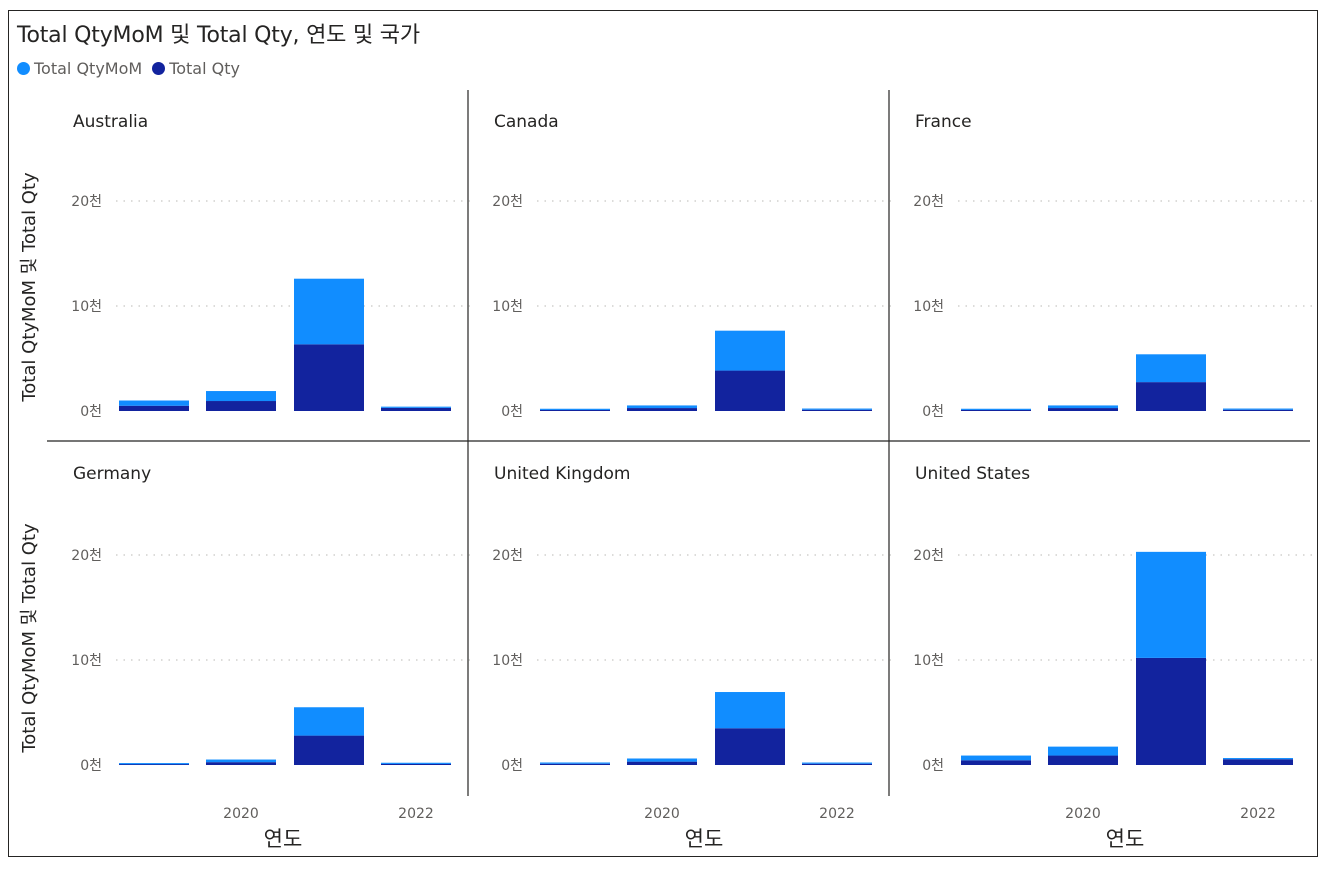 The width and height of the screenshot is (1329, 869). I want to click on bar-germany-2022-total-qtymom, so click(416, 763).